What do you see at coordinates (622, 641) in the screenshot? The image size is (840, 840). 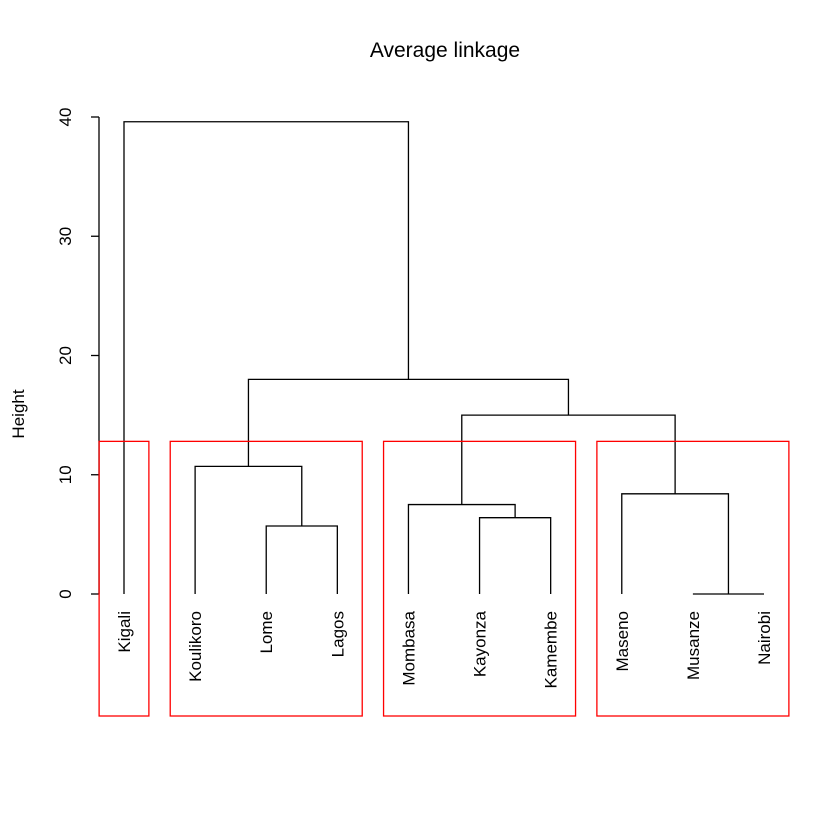 I see `leaf-label: Maseno` at bounding box center [622, 641].